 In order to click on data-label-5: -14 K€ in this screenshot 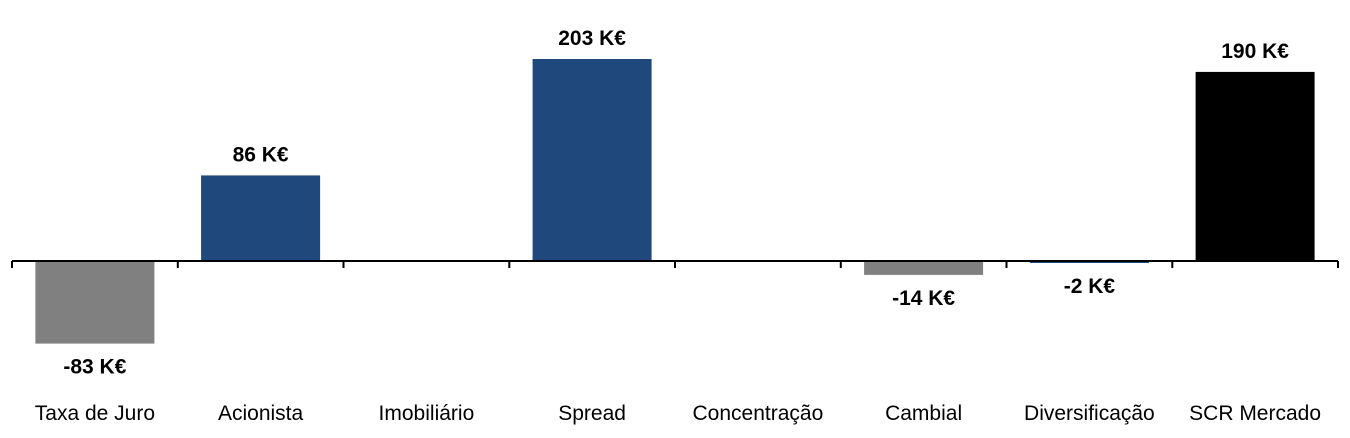, I will do `click(923, 298)`.